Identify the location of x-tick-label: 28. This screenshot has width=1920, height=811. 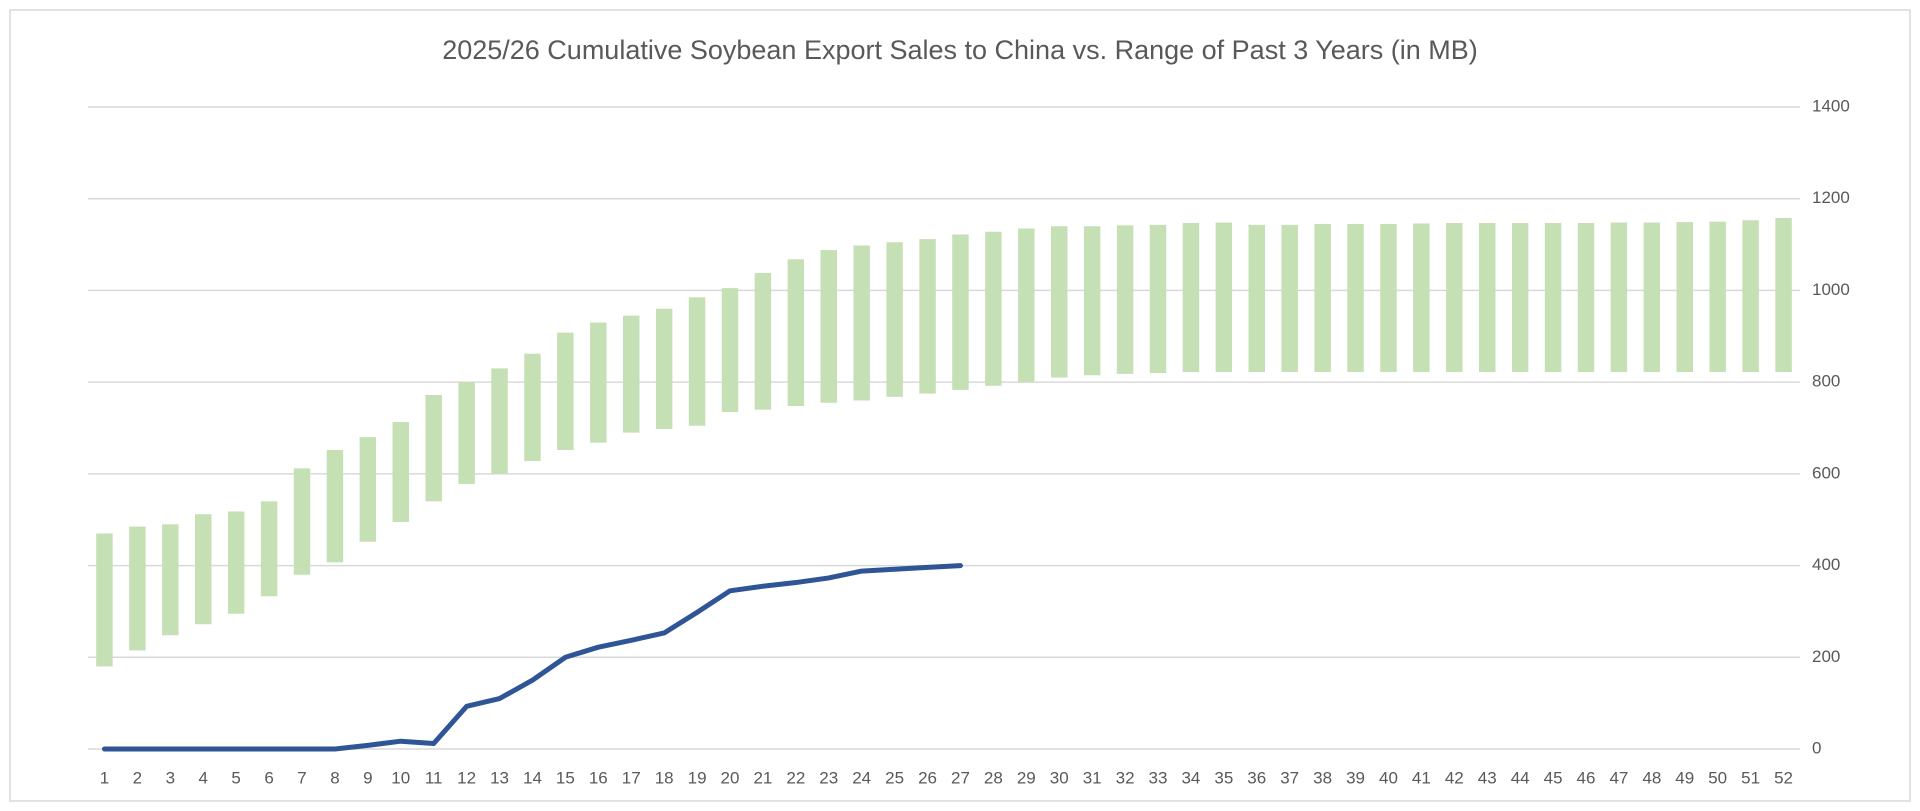
(993, 777).